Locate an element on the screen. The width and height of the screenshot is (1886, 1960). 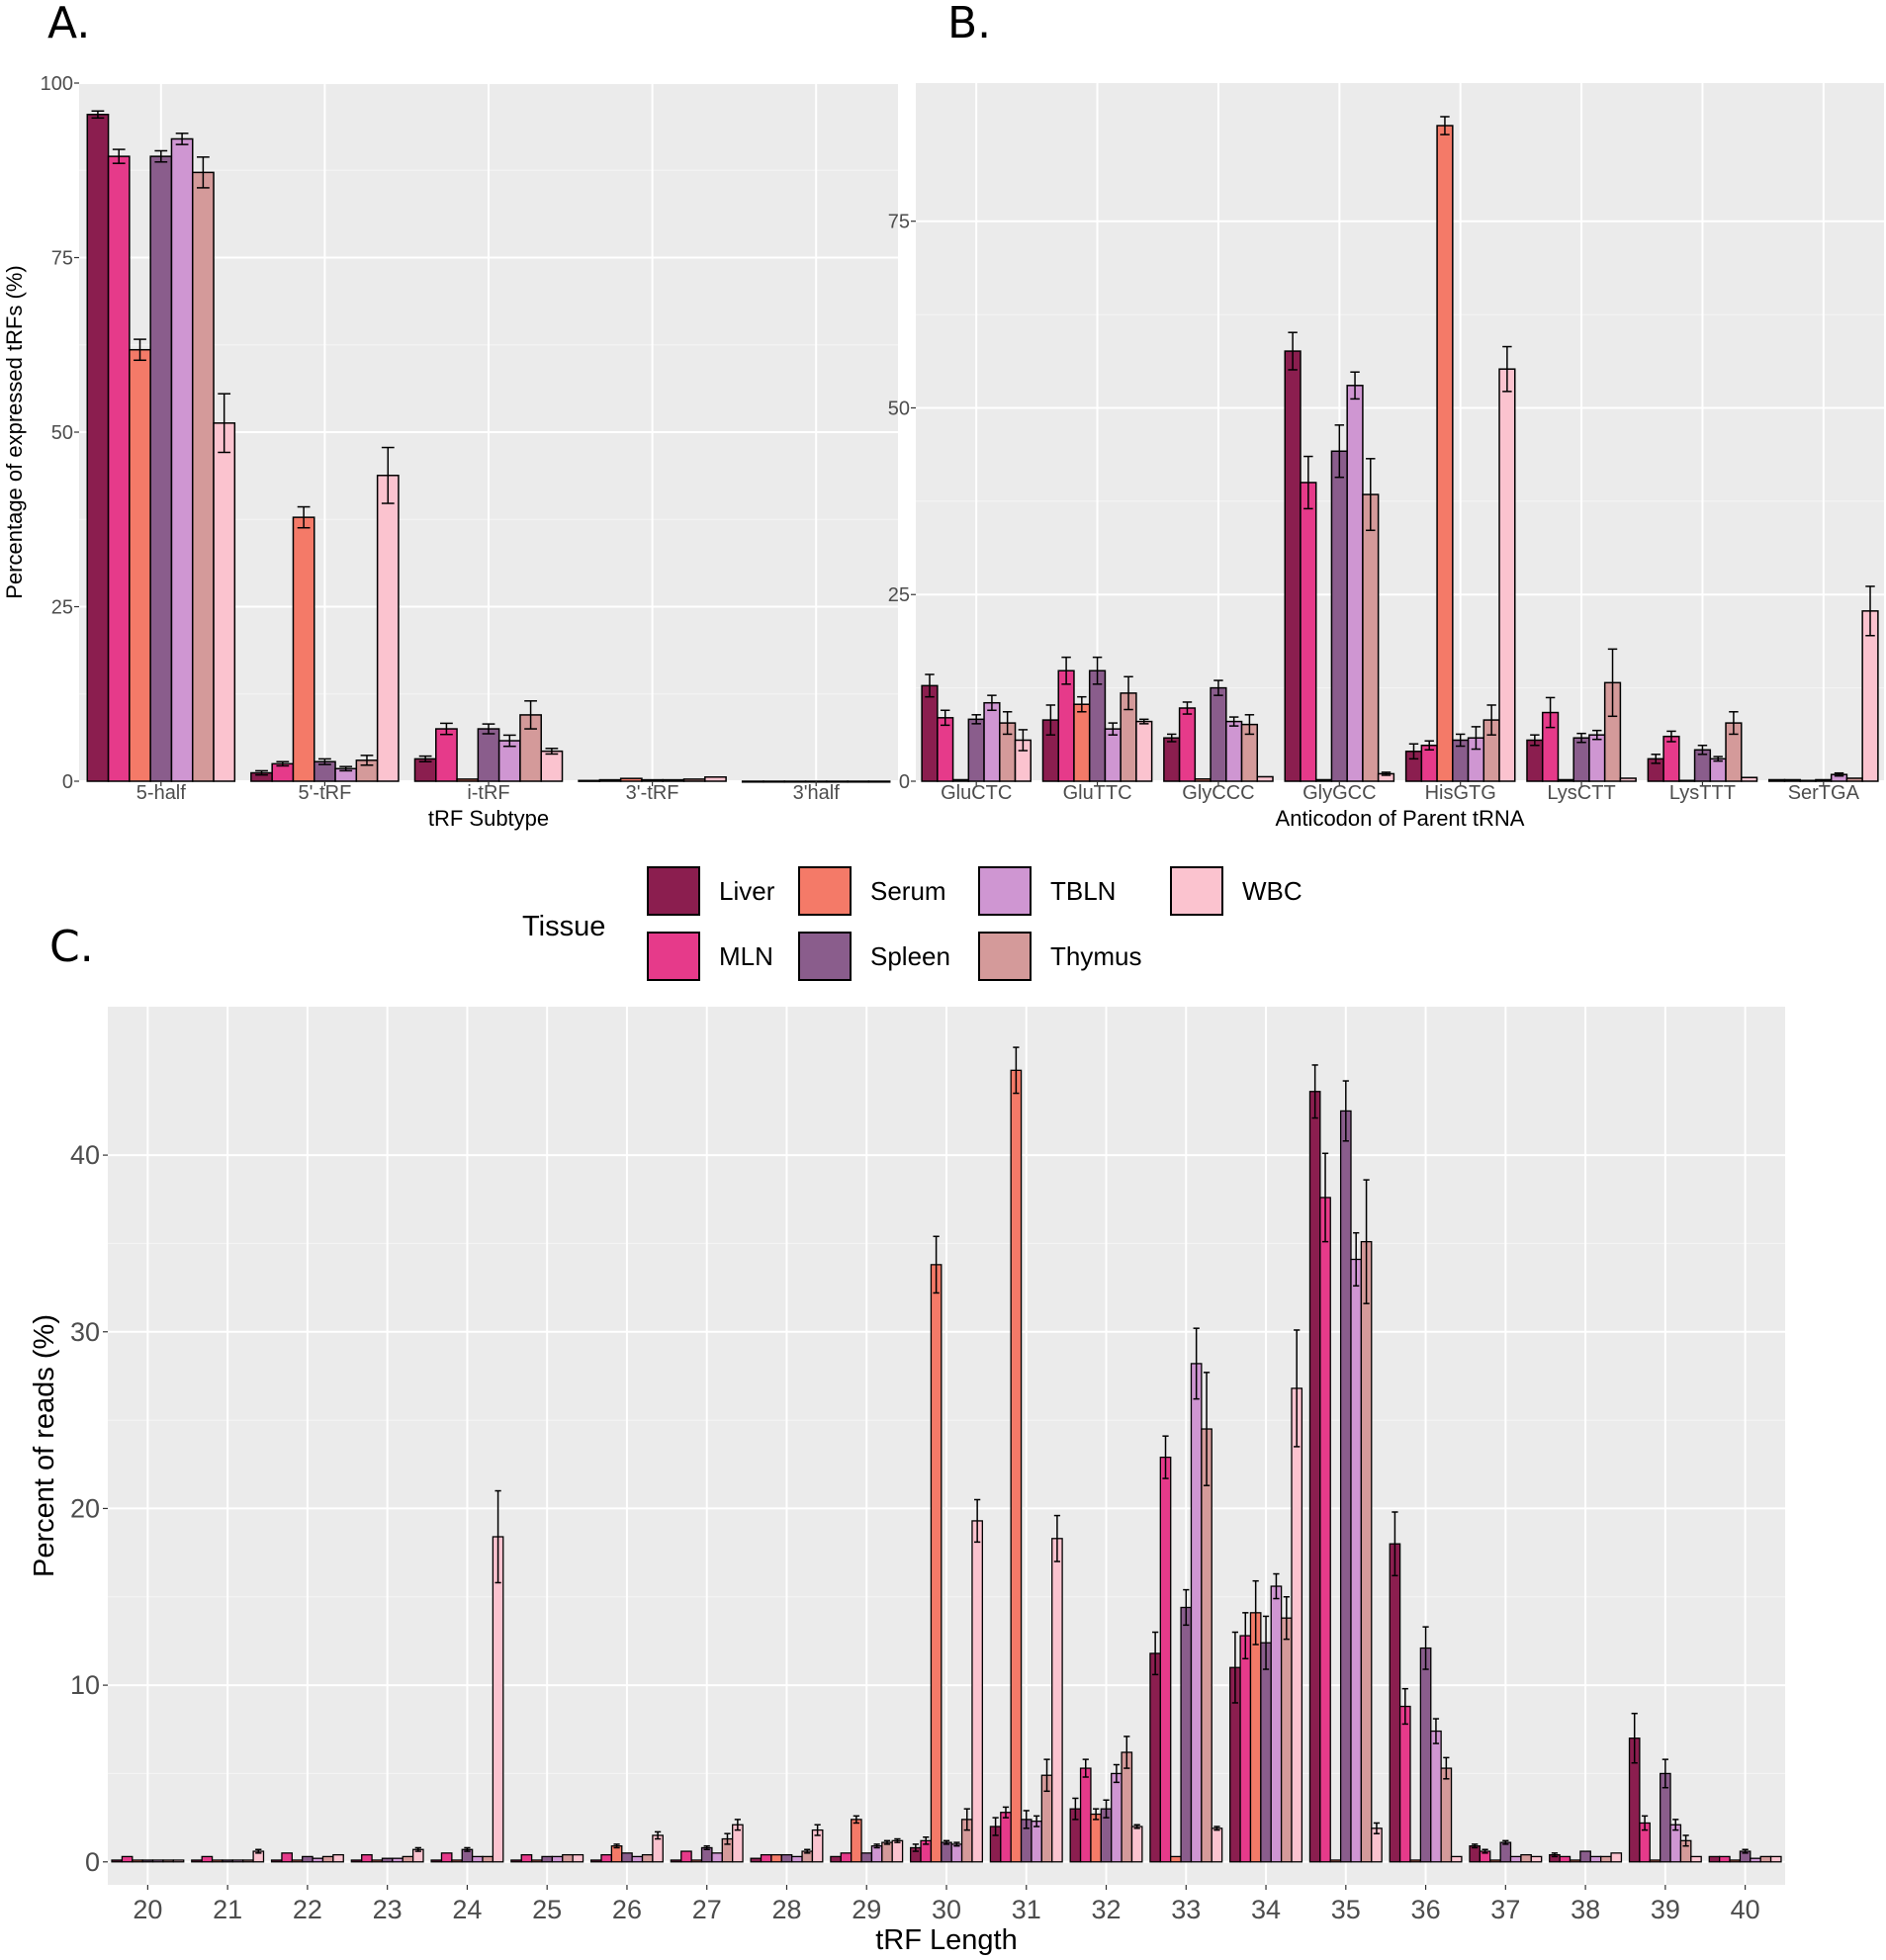
y-tick-label: 40 is located at coordinates (85, 1155).